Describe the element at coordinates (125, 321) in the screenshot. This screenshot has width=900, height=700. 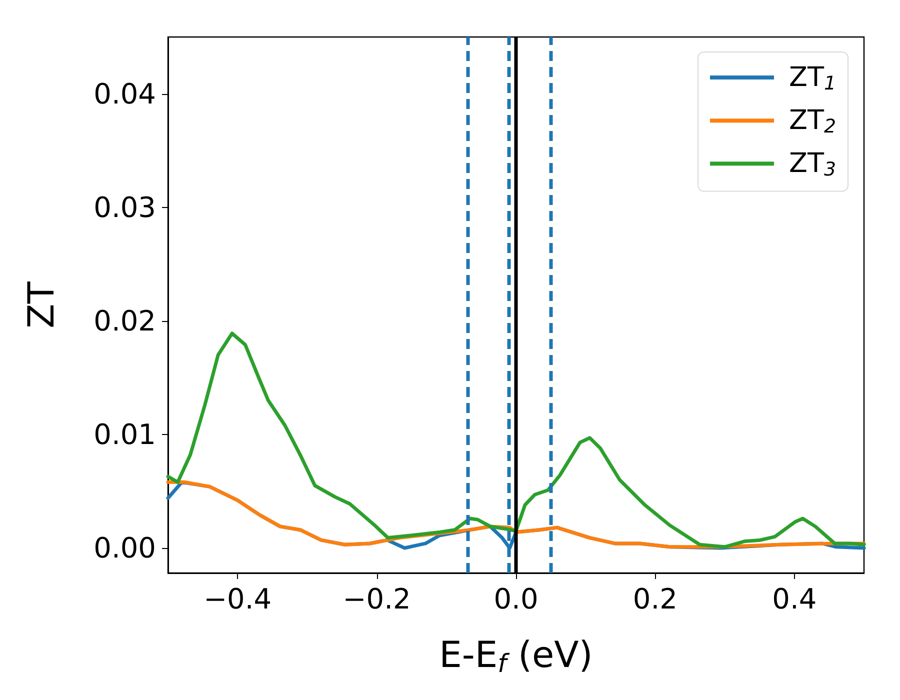
I see `y-tick-label: 0.02` at that location.